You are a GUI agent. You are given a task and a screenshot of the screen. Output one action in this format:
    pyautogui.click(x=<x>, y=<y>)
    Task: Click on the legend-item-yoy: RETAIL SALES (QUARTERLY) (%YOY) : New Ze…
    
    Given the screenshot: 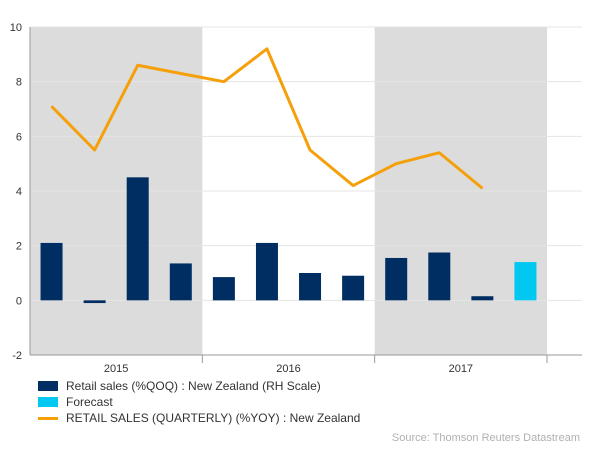 What is the action you would take?
    pyautogui.click(x=199, y=418)
    